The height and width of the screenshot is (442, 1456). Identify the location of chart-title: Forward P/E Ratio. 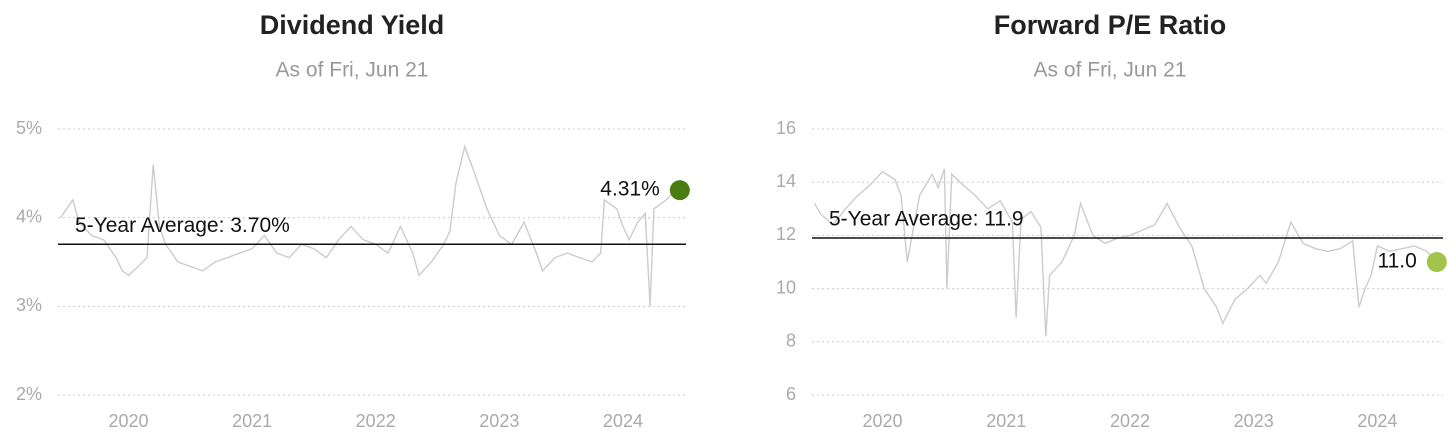
(1110, 25).